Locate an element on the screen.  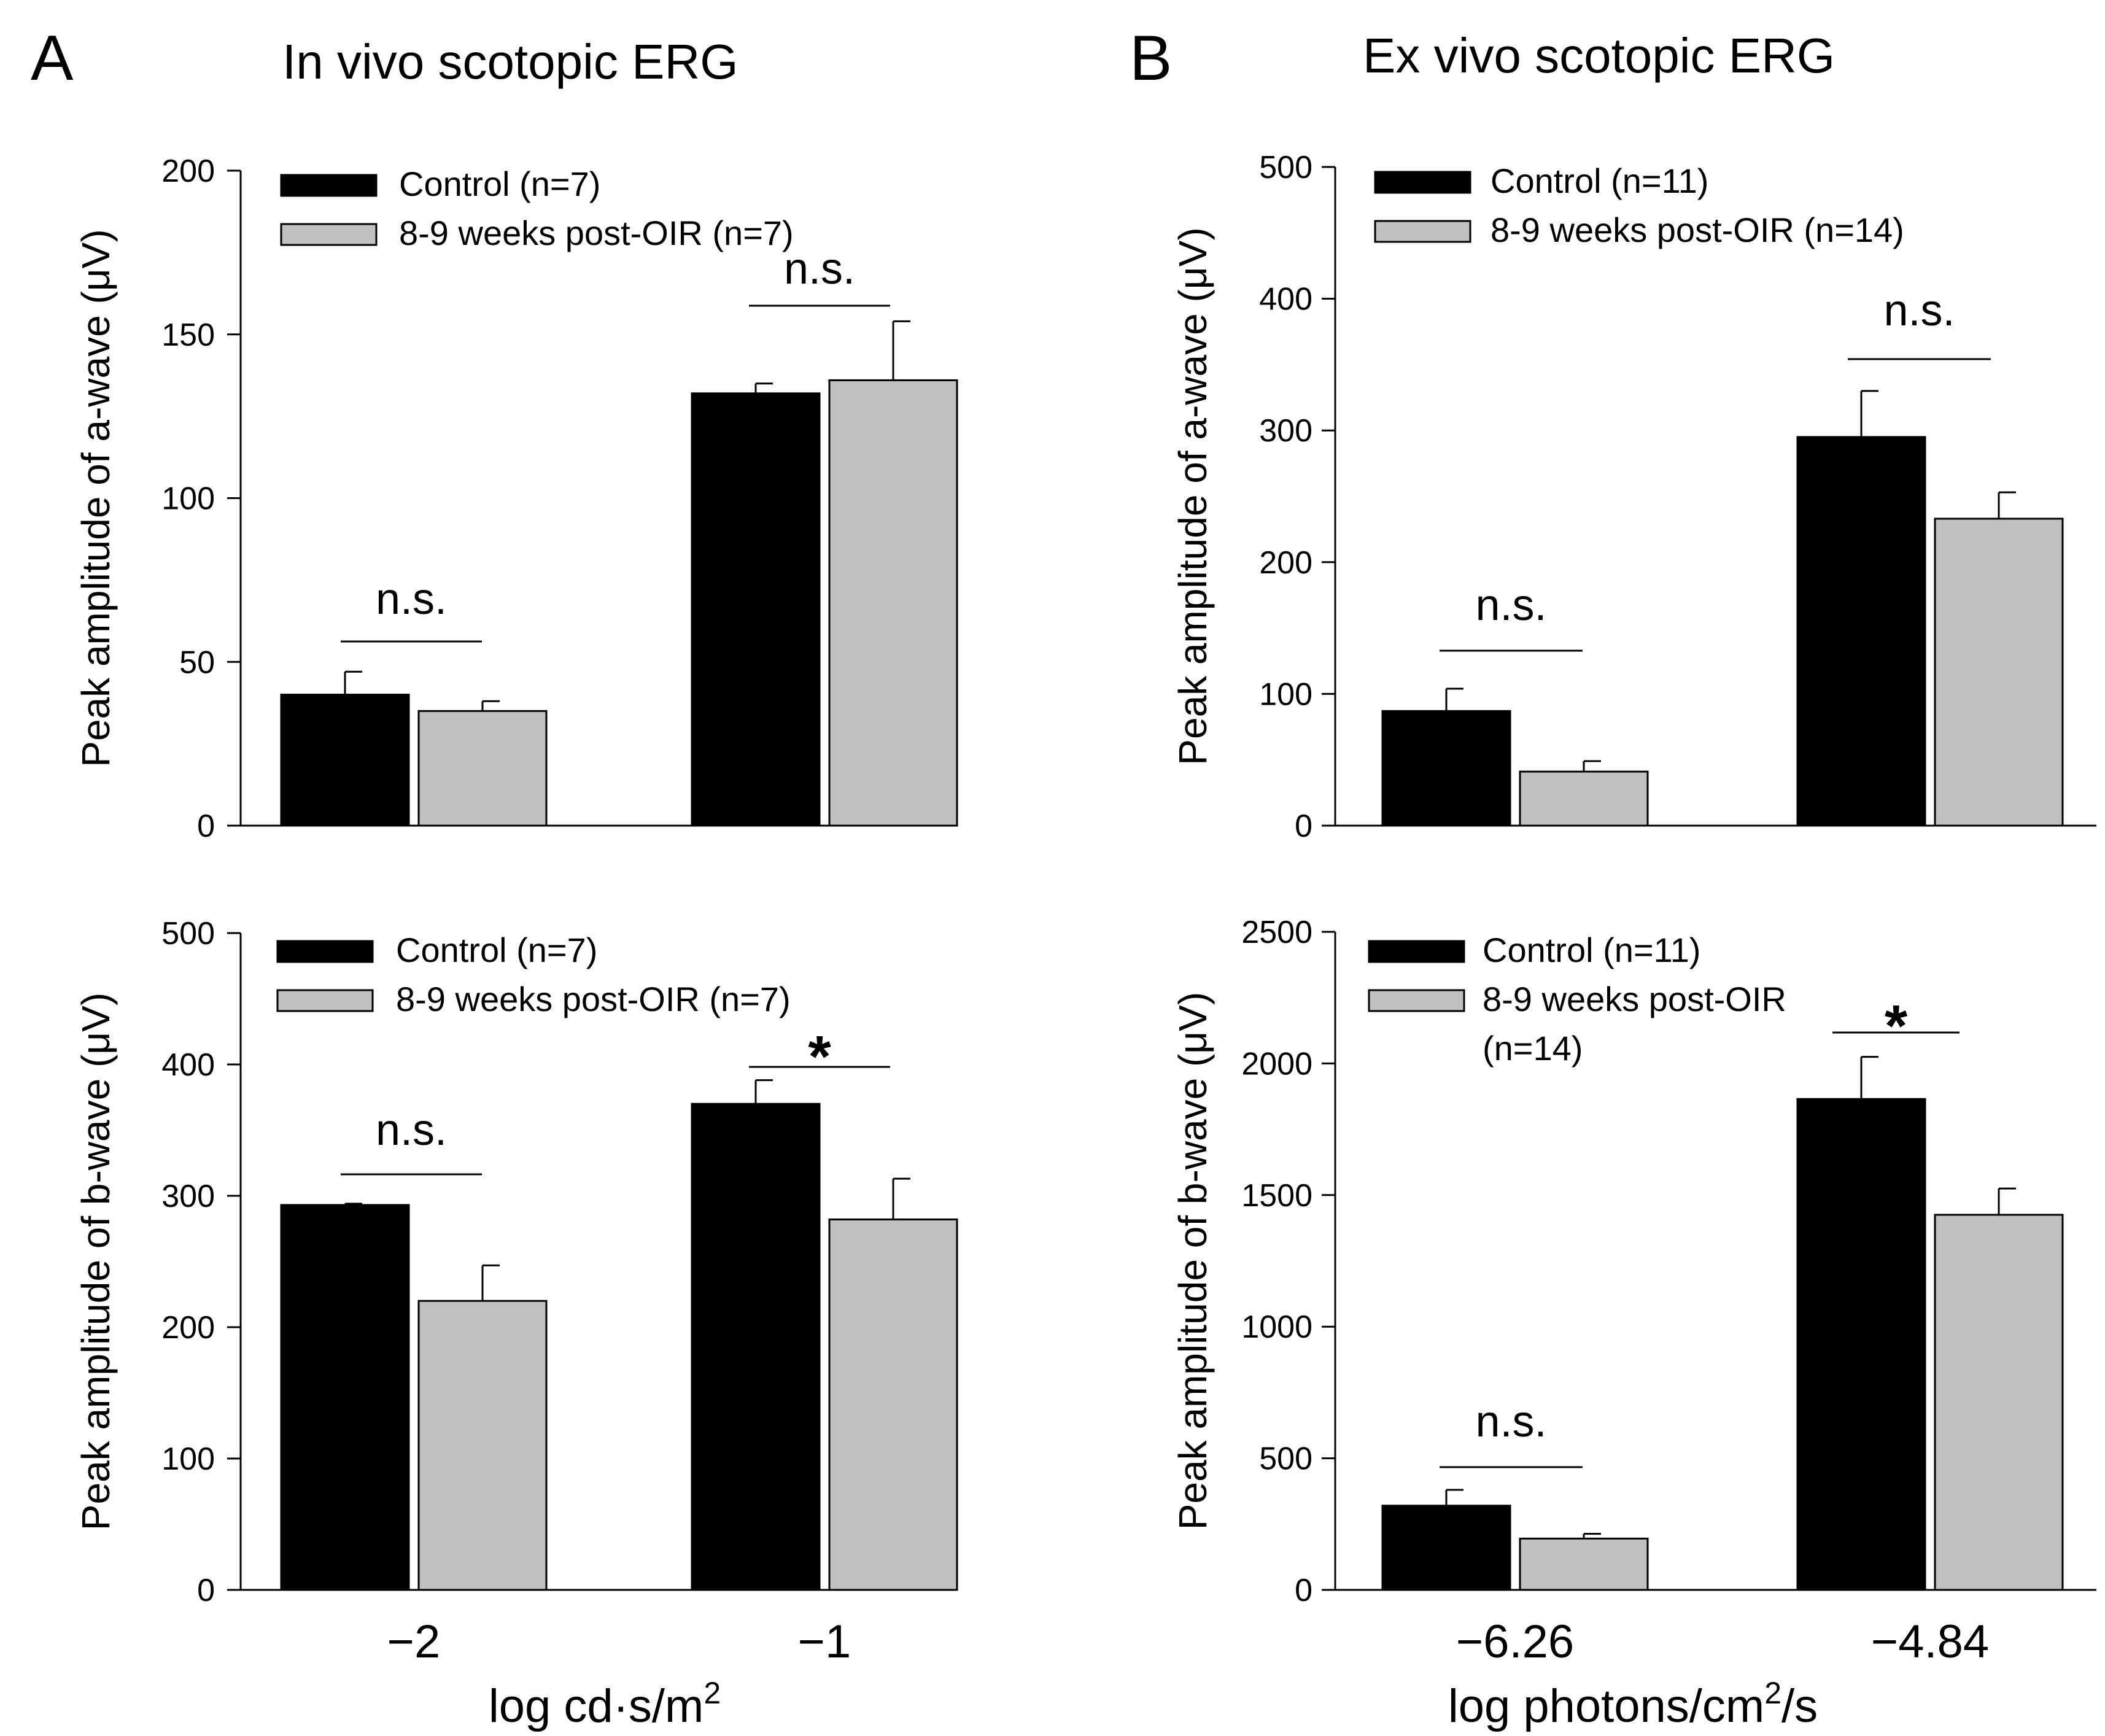
x-tick-label: −1 is located at coordinates (825, 1642).